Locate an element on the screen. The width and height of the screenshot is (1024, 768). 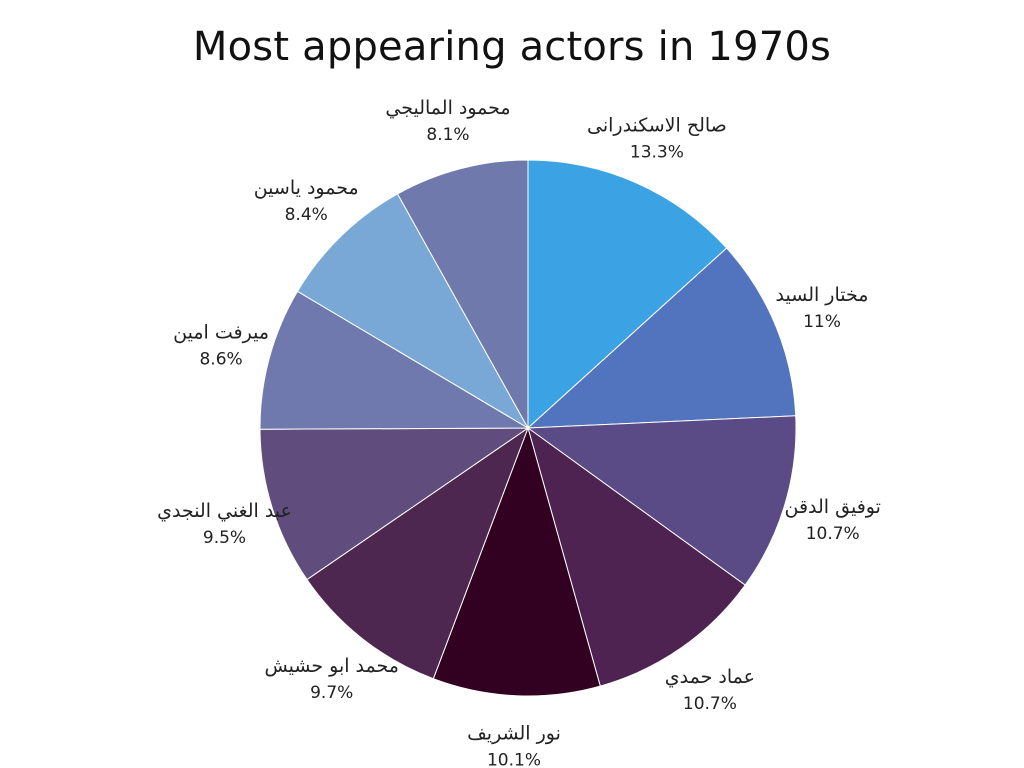
slice-label: مختار السيد is located at coordinates (822, 295).